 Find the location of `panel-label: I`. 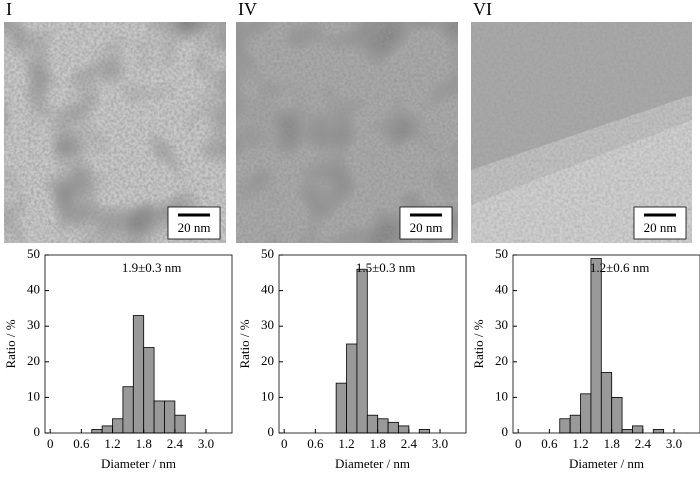

panel-label: I is located at coordinates (9, 9).